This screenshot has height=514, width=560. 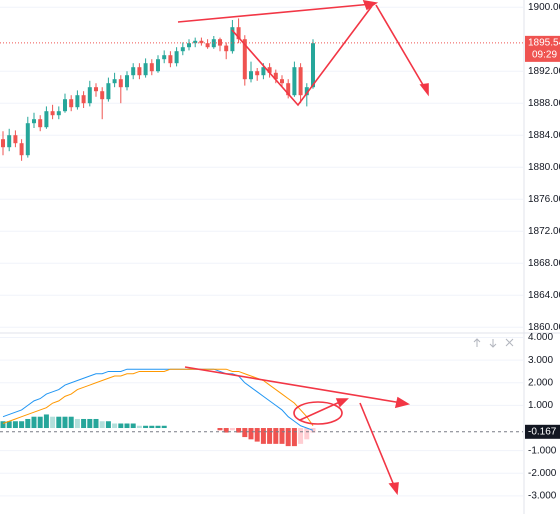 I want to click on y-tick-label: 1884.000, so click(x=544, y=135).